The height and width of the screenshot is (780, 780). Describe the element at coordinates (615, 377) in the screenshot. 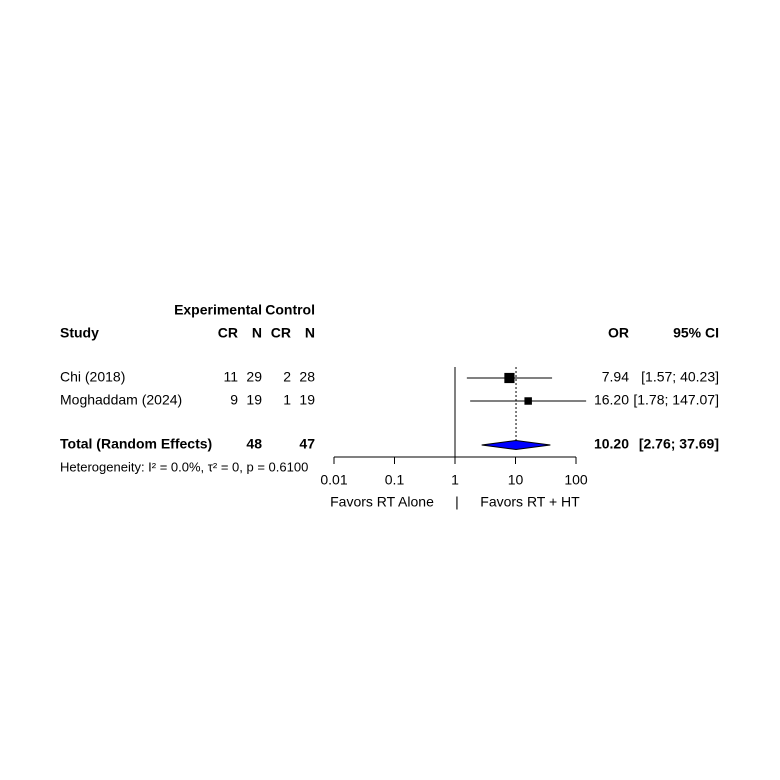

I see `or-label: 7.94` at that location.